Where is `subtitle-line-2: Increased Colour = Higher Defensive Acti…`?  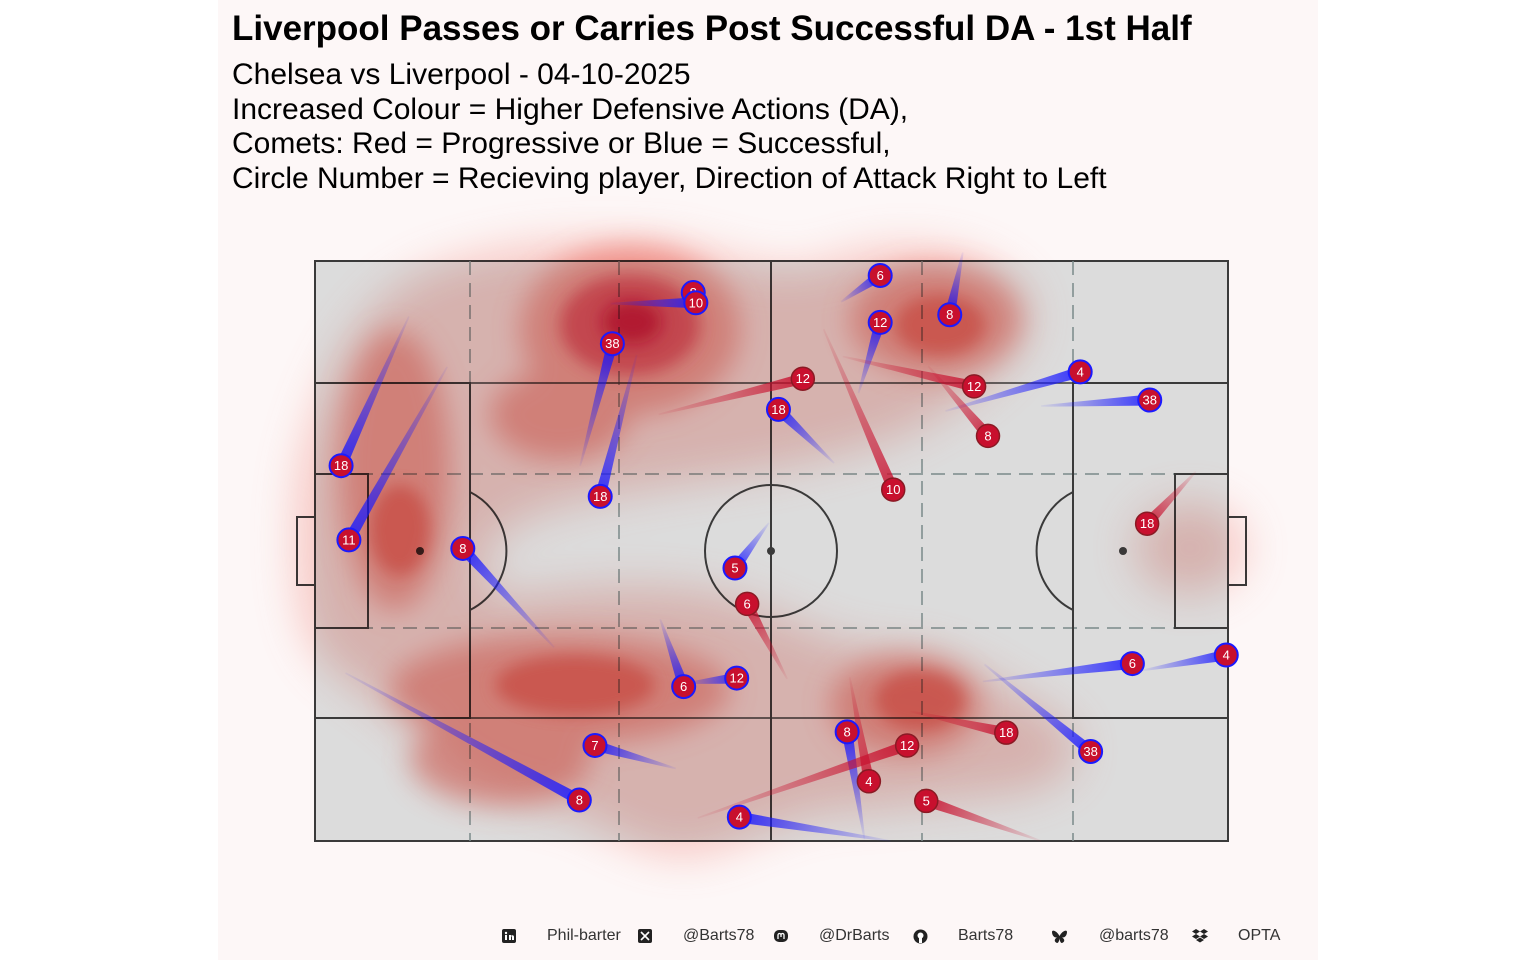
subtitle-line-2: Increased Colour = Higher Defensive Acti… is located at coordinates (570, 109).